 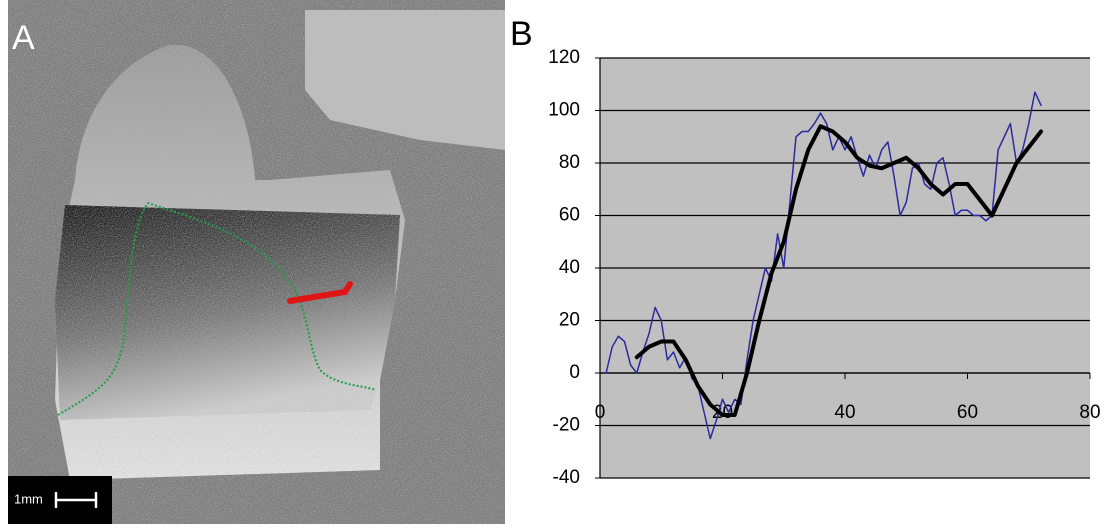 I want to click on x-tick-label: 80, so click(x=1089, y=412).